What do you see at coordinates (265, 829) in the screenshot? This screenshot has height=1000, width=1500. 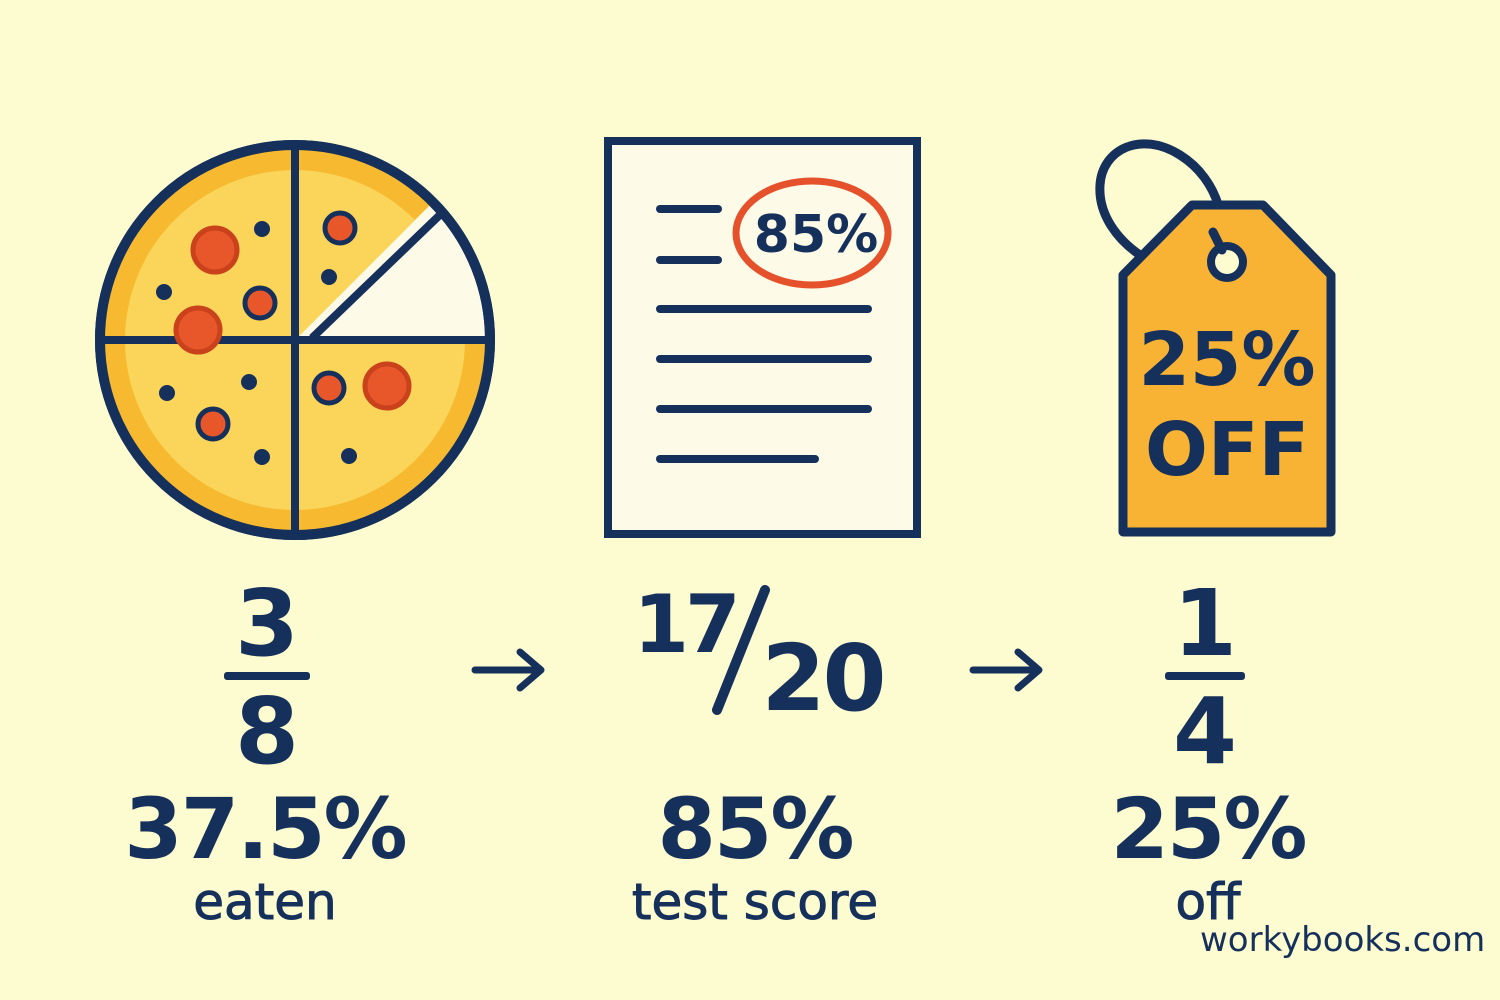 I see `percent-eaten: 37.5%` at bounding box center [265, 829].